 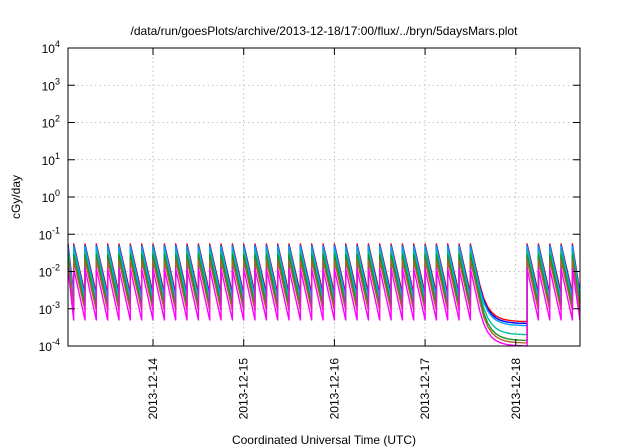 I want to click on y-tick-label: 10⁻², so click(x=49, y=271).